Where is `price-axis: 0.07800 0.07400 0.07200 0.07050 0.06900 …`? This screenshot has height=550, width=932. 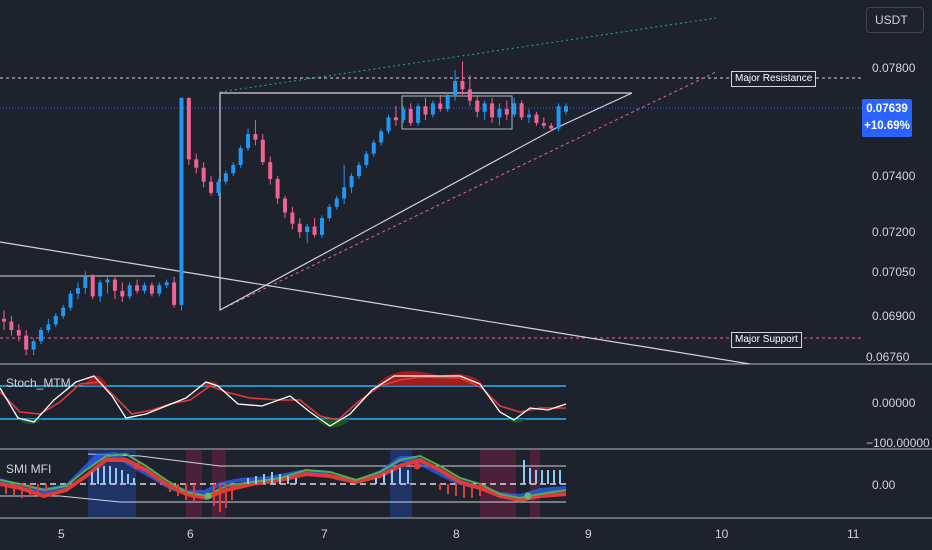 price-axis: 0.07800 0.07400 0.07200 0.07050 0.06900 … is located at coordinates (891, 212).